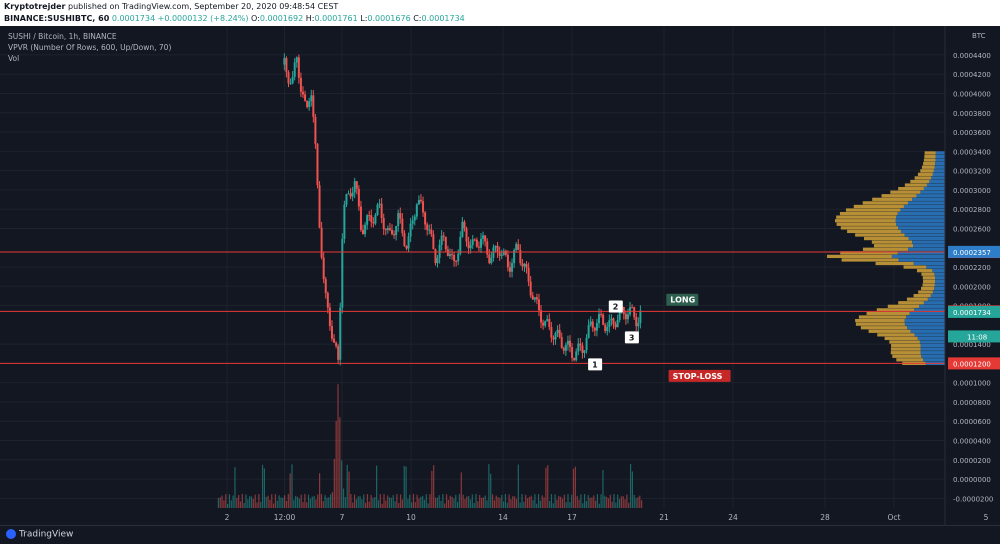 The width and height of the screenshot is (1000, 544). Describe the element at coordinates (90, 47) in the screenshot. I see `legend-vpvr: VPVR (Number Of Rows, 600, Up/Down, 70)` at that location.